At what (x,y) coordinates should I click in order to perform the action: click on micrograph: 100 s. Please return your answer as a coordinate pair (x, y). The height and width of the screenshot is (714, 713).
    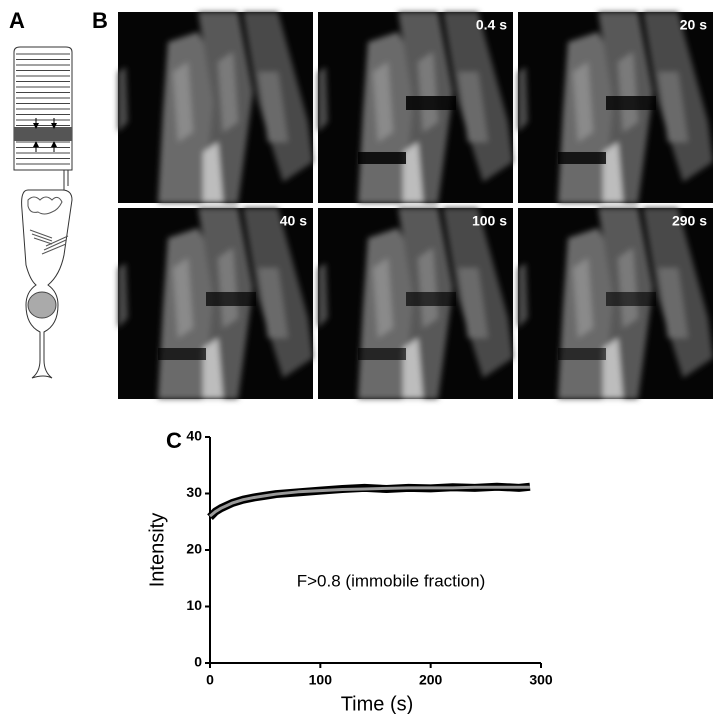
    Looking at the image, I should click on (415, 303).